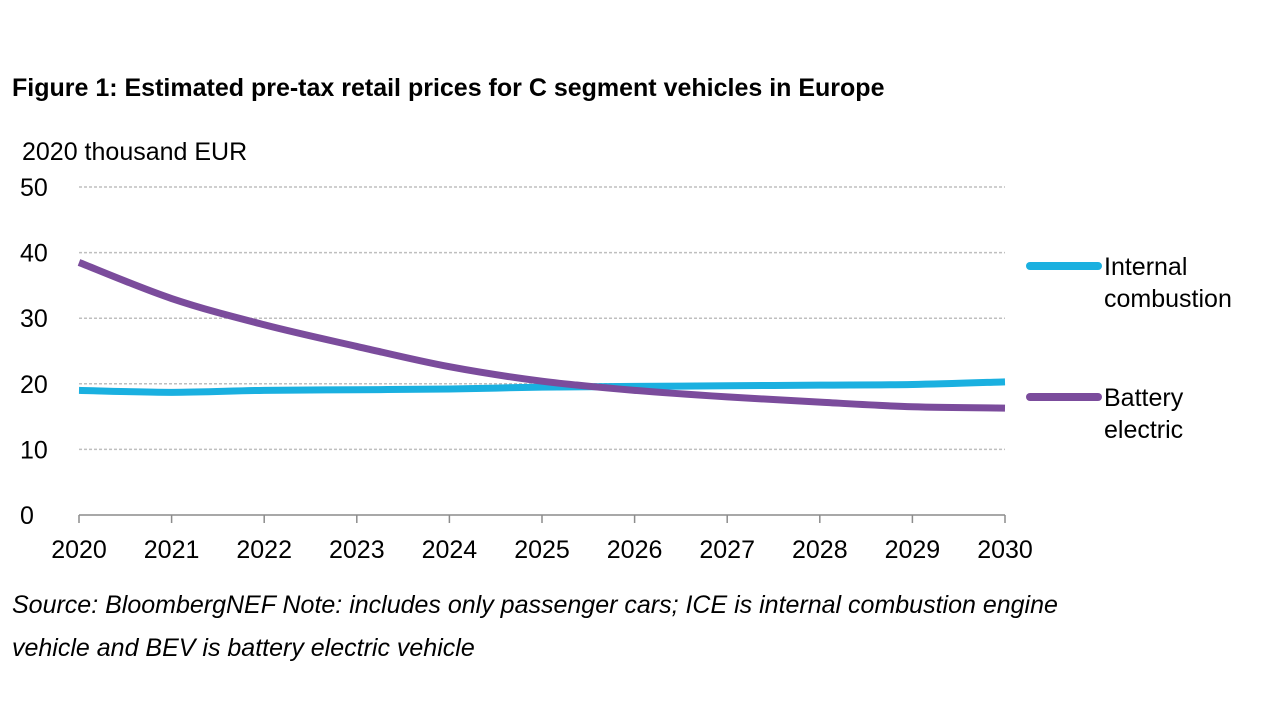 Image resolution: width=1280 pixels, height=720 pixels. Describe the element at coordinates (357, 550) in the screenshot. I see `x-tick-label: 2023` at that location.